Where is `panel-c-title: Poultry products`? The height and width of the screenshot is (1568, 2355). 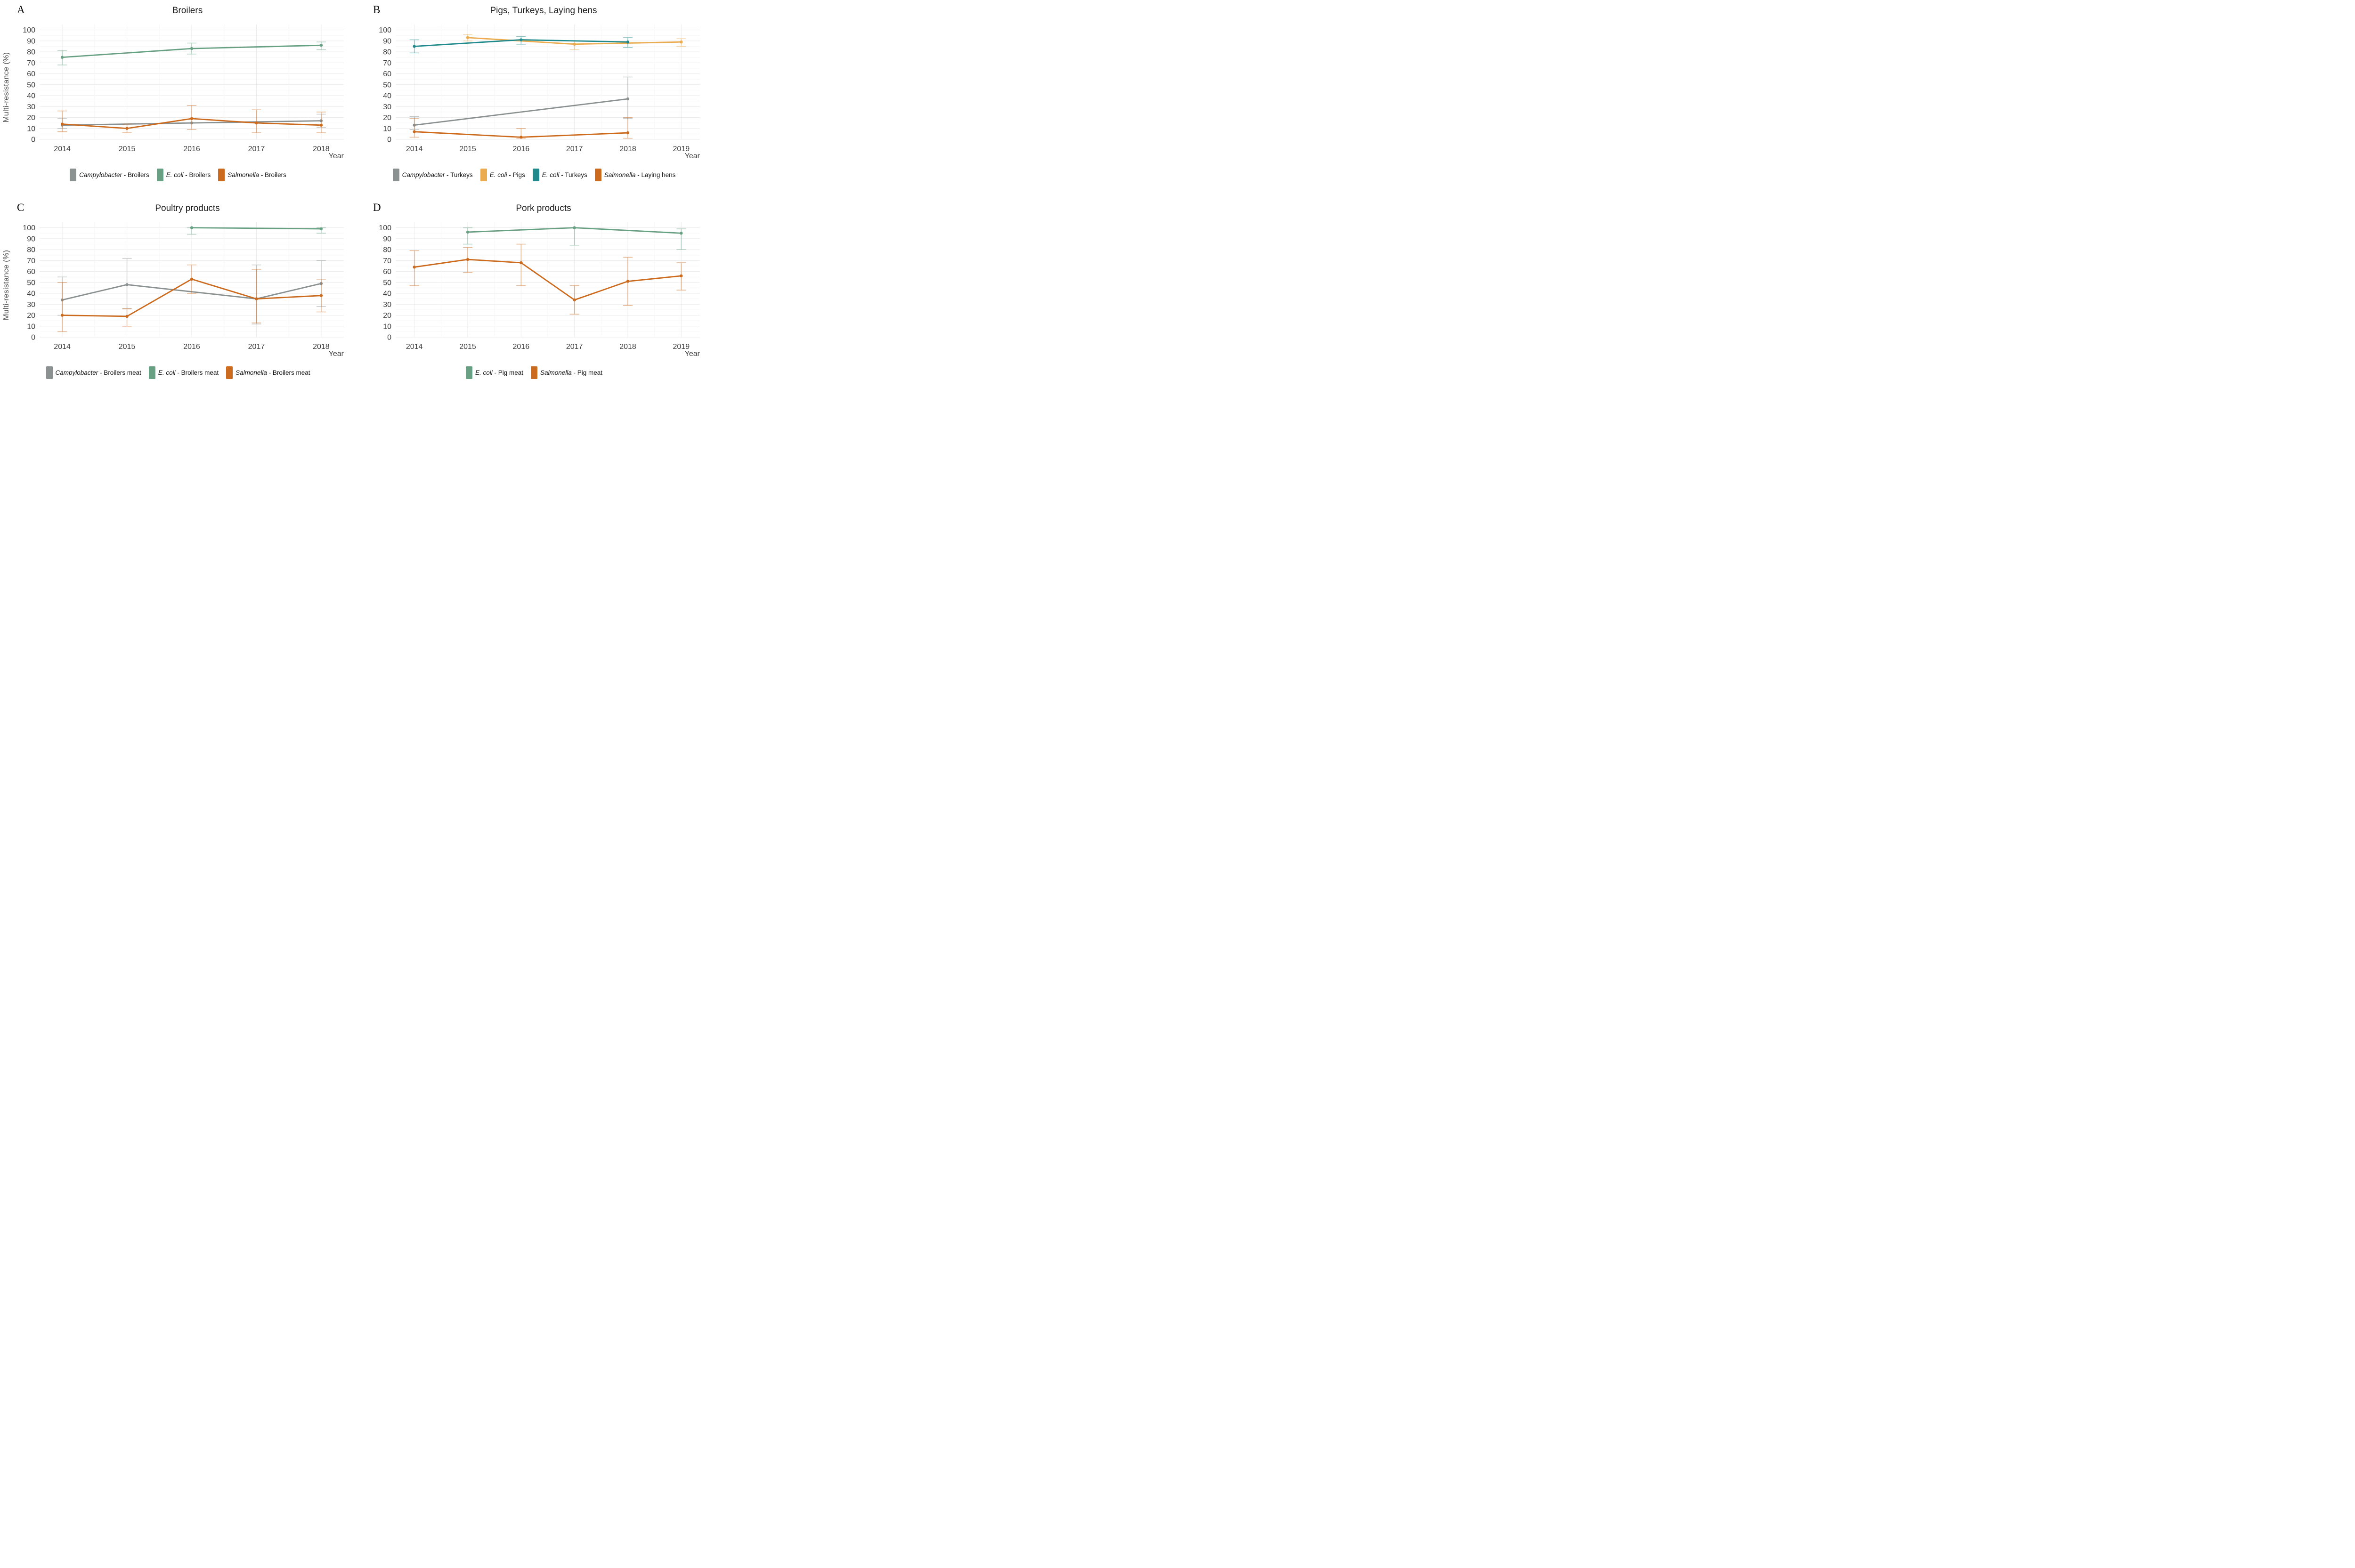
panel-c-title: Poultry products is located at coordinates (187, 208).